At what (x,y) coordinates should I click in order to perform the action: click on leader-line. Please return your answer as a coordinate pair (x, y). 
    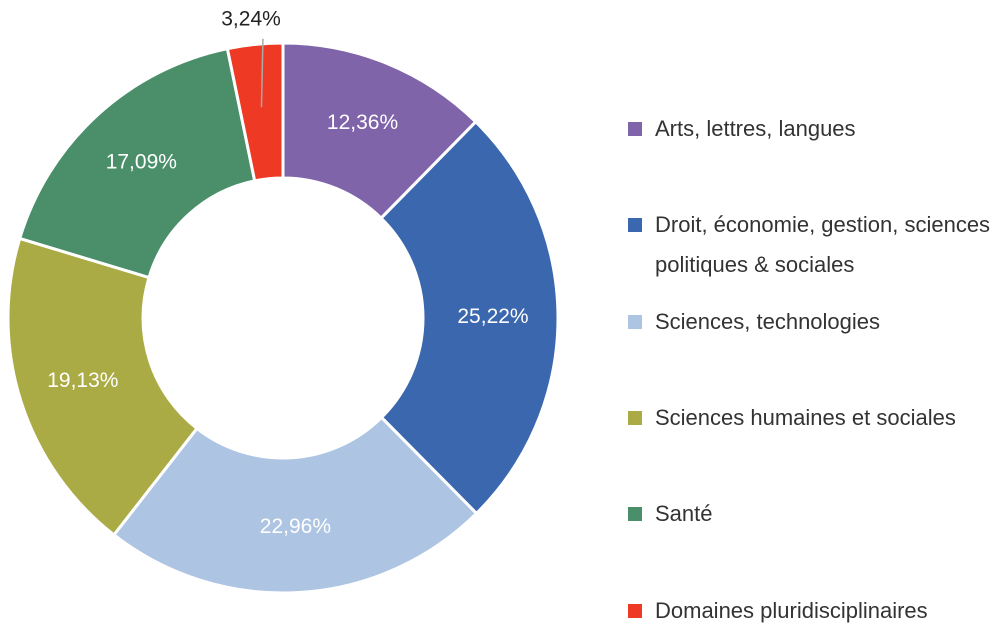
    Looking at the image, I should click on (262, 73).